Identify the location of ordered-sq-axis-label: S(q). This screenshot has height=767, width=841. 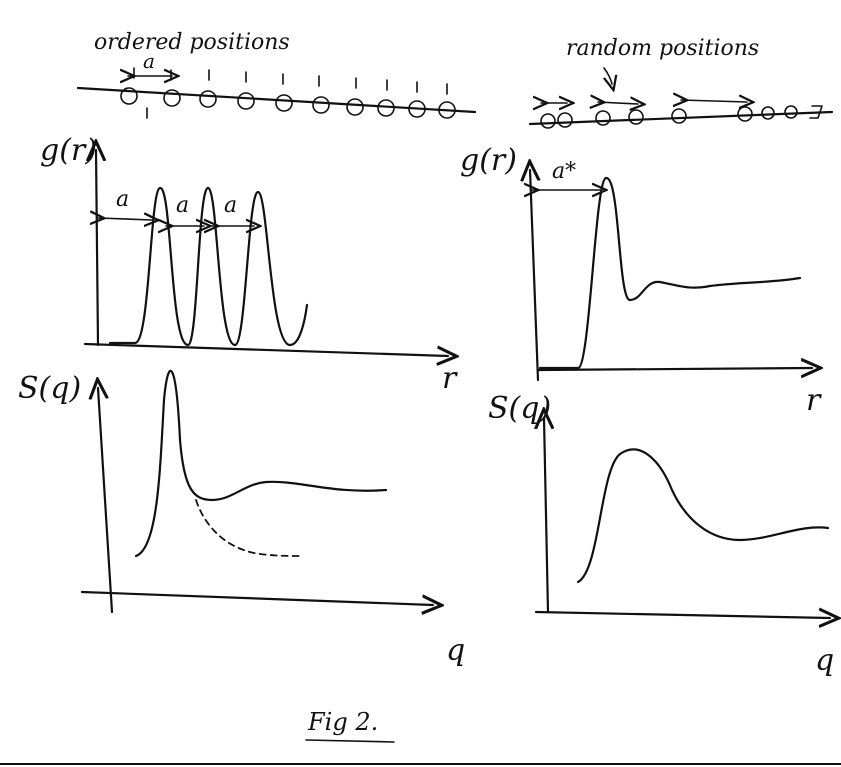
(49, 388).